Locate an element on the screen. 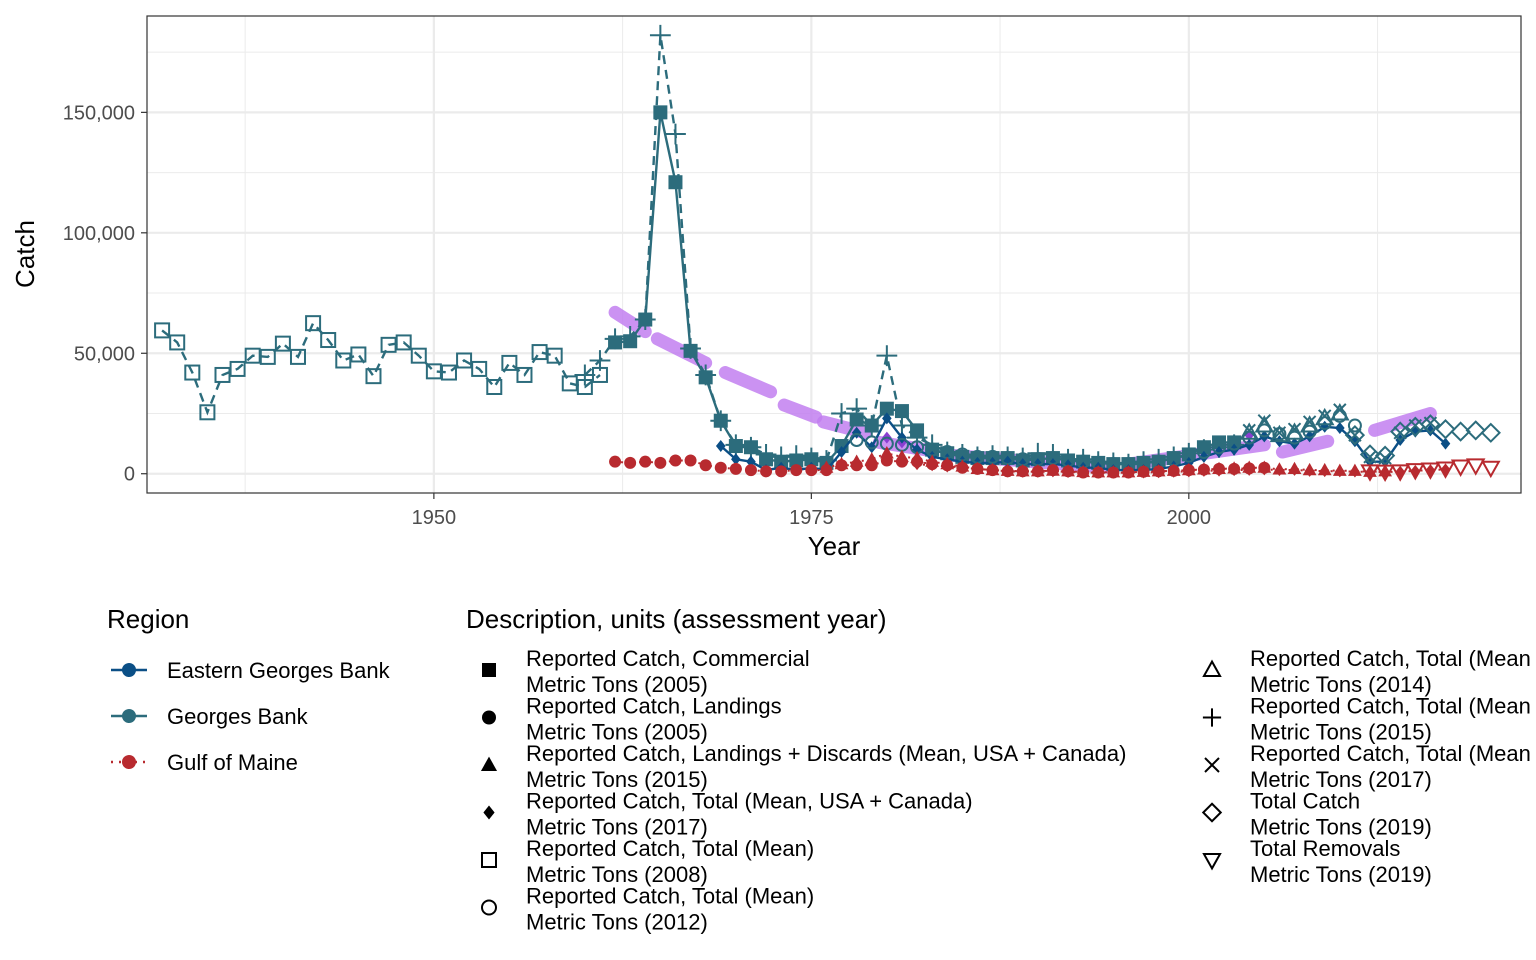  y-axis-title: Catch is located at coordinates (25, 254).